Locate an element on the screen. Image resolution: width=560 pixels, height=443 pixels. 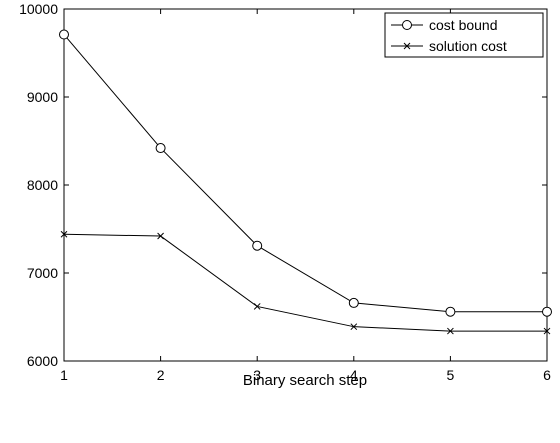
legend-label: cost bound is located at coordinates (463, 25).